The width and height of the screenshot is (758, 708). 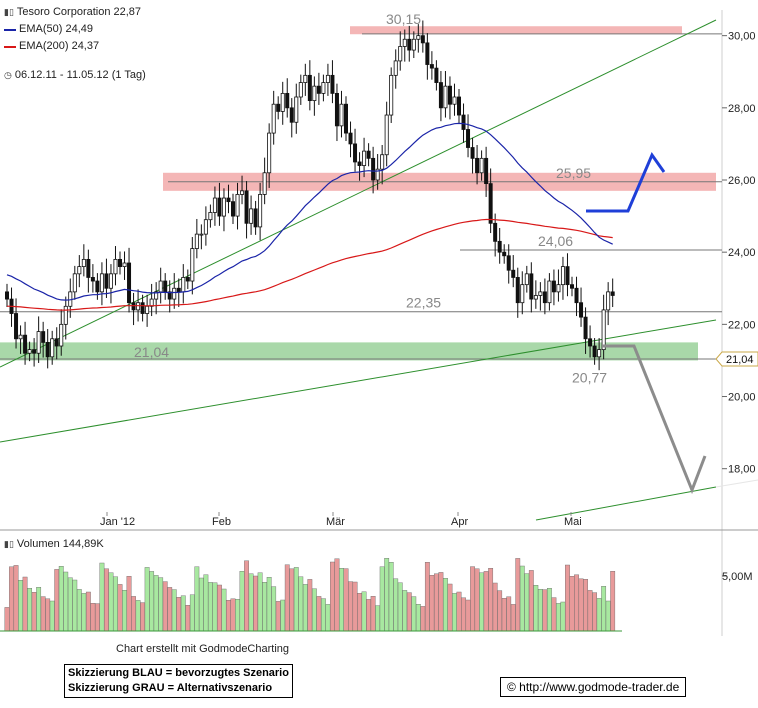 What do you see at coordinates (742, 470) in the screenshot?
I see `y-tick-label: 18,00` at bounding box center [742, 470].